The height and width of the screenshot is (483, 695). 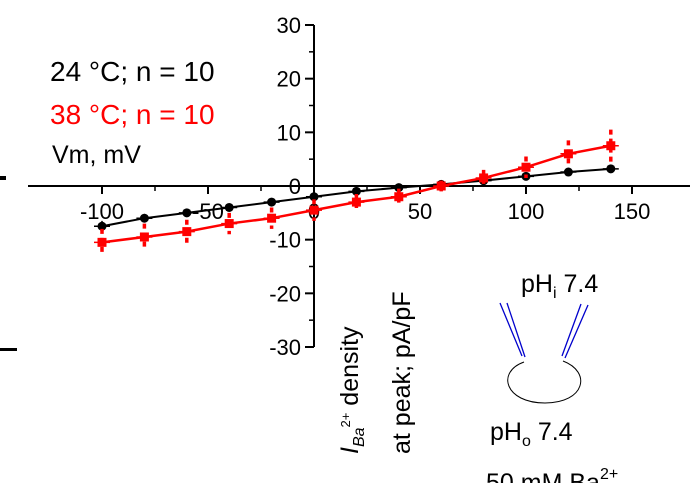 I want to click on ph-i-value: 7.4, so click(x=578, y=284).